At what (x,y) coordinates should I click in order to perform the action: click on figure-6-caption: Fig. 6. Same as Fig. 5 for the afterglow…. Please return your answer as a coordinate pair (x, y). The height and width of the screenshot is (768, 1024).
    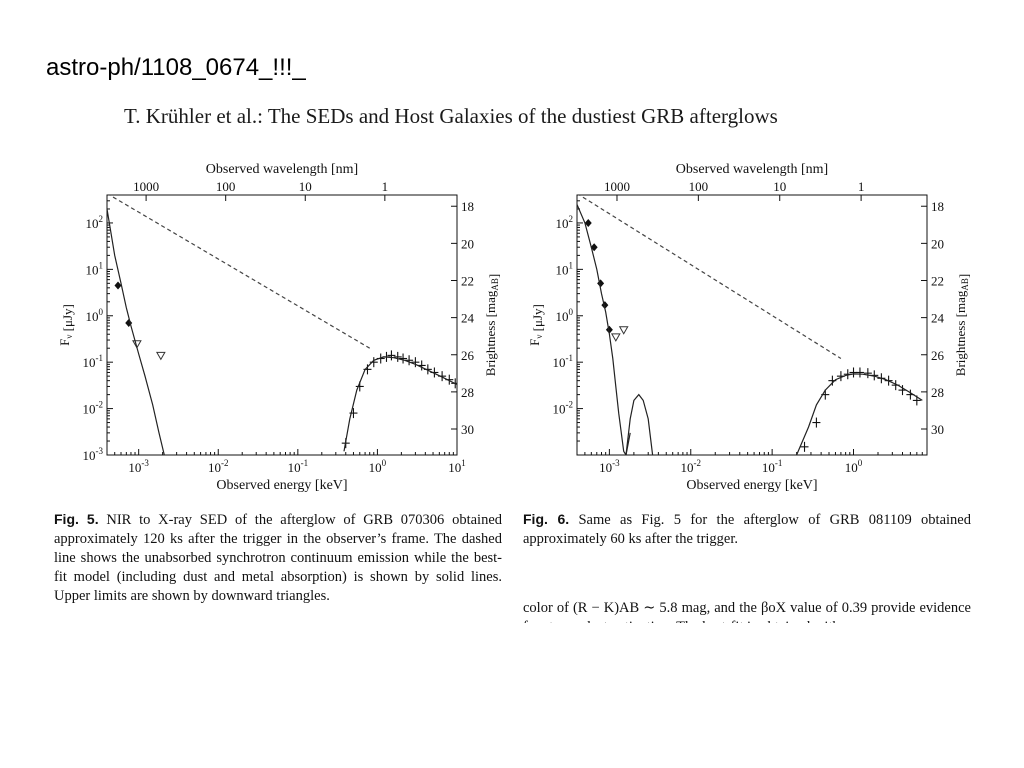
    Looking at the image, I should click on (747, 529).